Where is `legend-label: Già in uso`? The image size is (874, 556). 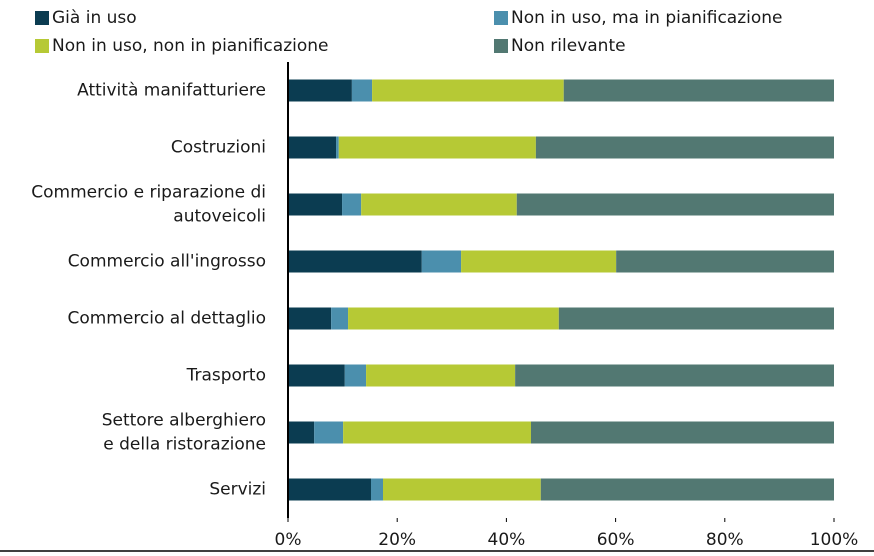 legend-label: Già in uso is located at coordinates (94, 18).